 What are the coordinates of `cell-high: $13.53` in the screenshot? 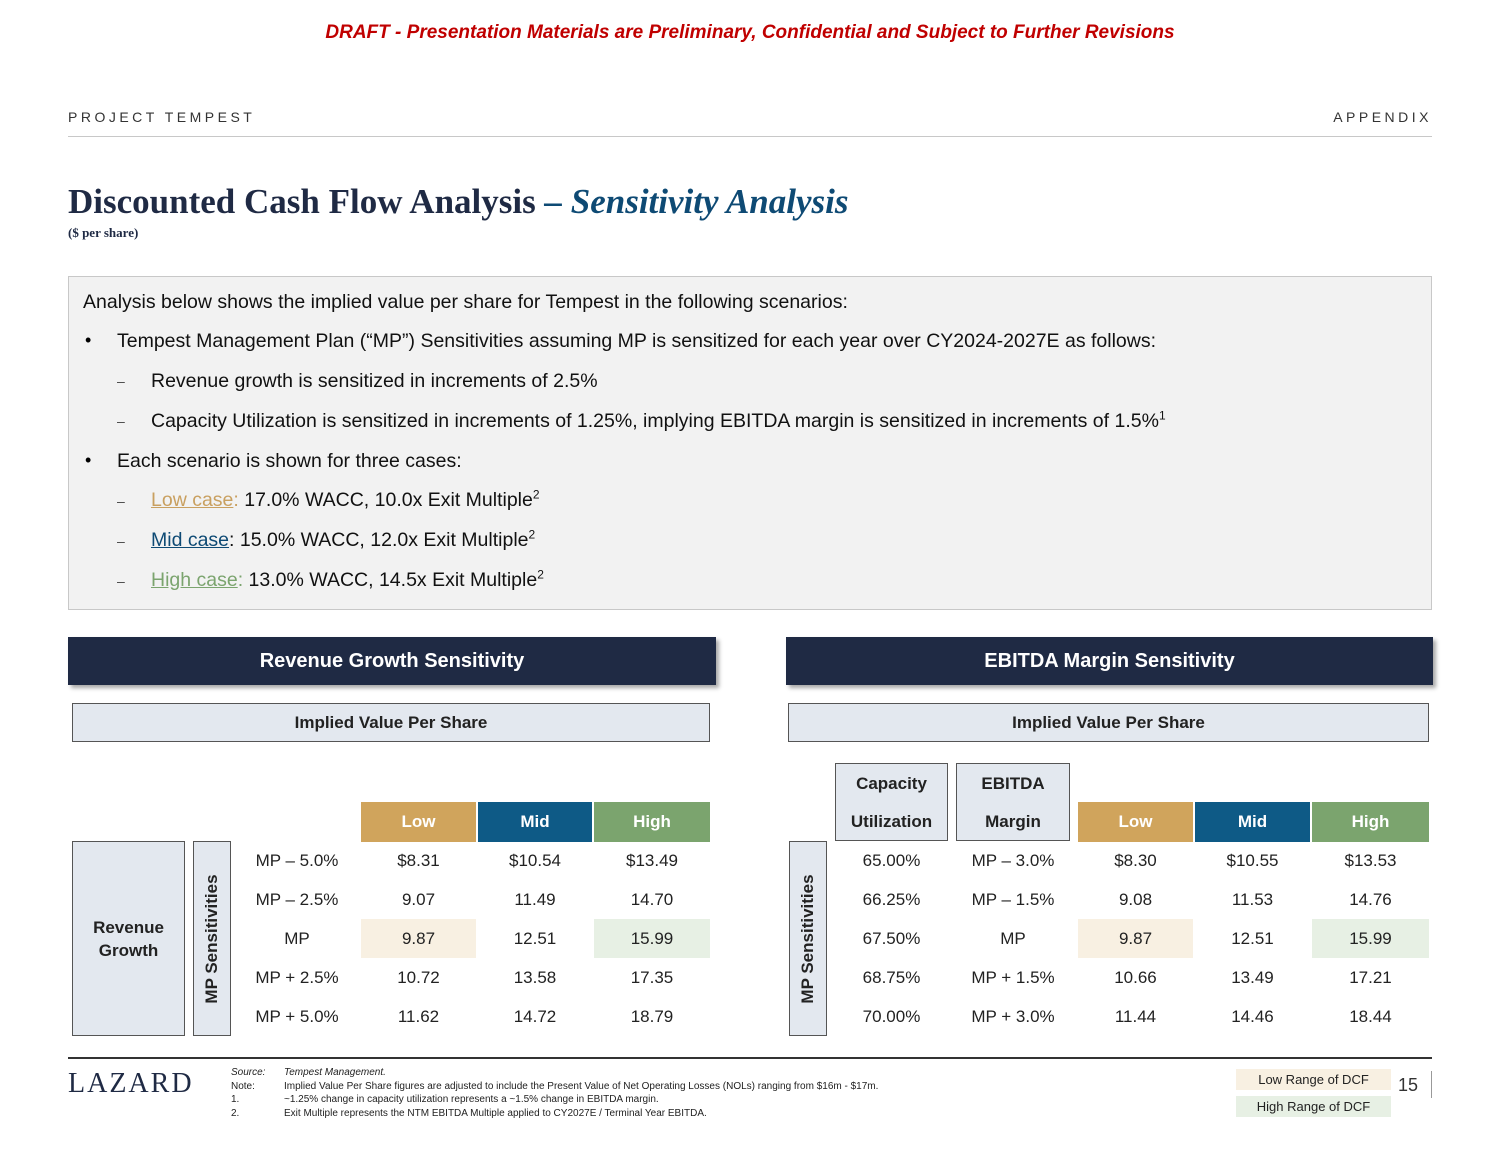 It's located at (1370, 860).